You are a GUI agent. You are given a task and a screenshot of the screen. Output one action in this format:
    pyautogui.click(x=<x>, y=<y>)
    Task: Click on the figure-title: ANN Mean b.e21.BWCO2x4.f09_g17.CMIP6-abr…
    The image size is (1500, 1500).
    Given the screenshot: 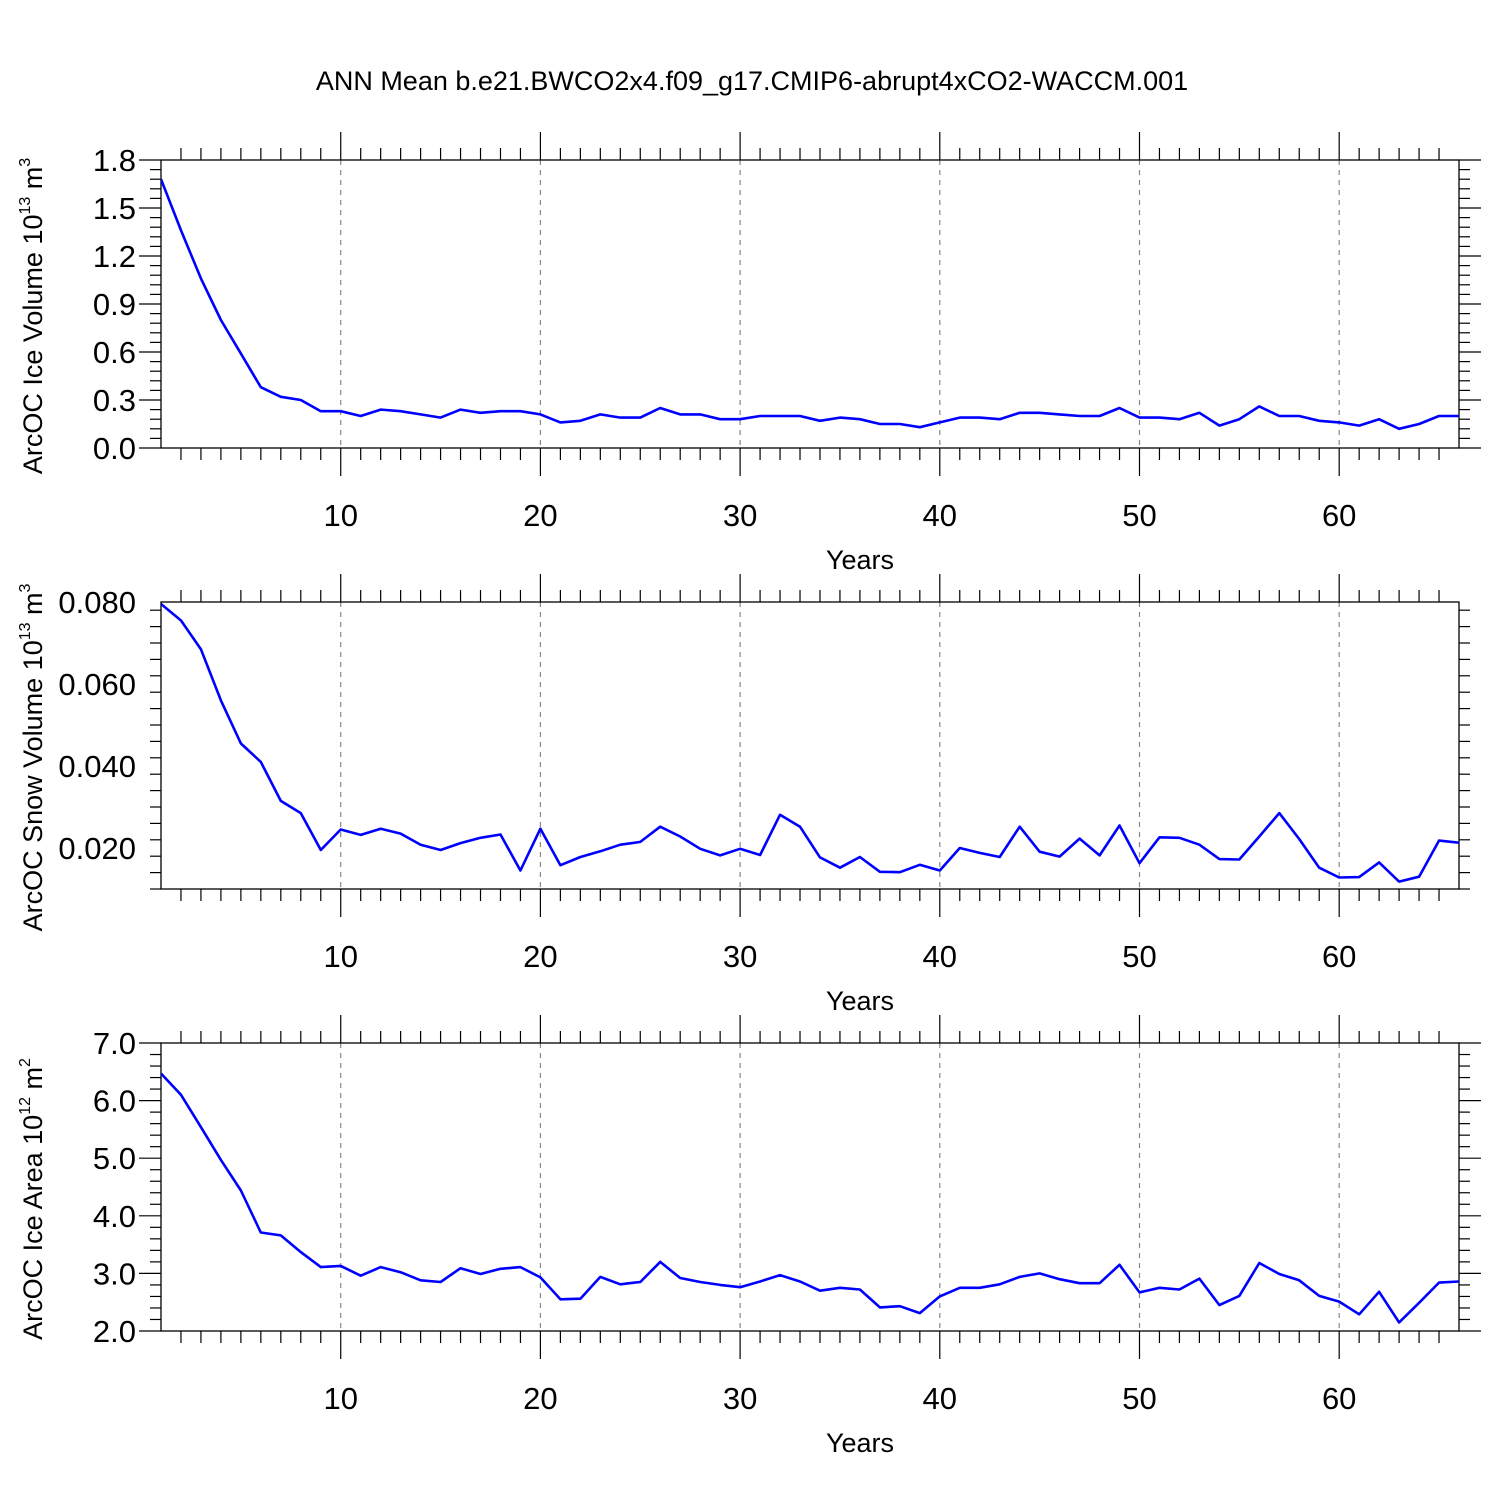 What is the action you would take?
    pyautogui.click(x=752, y=81)
    